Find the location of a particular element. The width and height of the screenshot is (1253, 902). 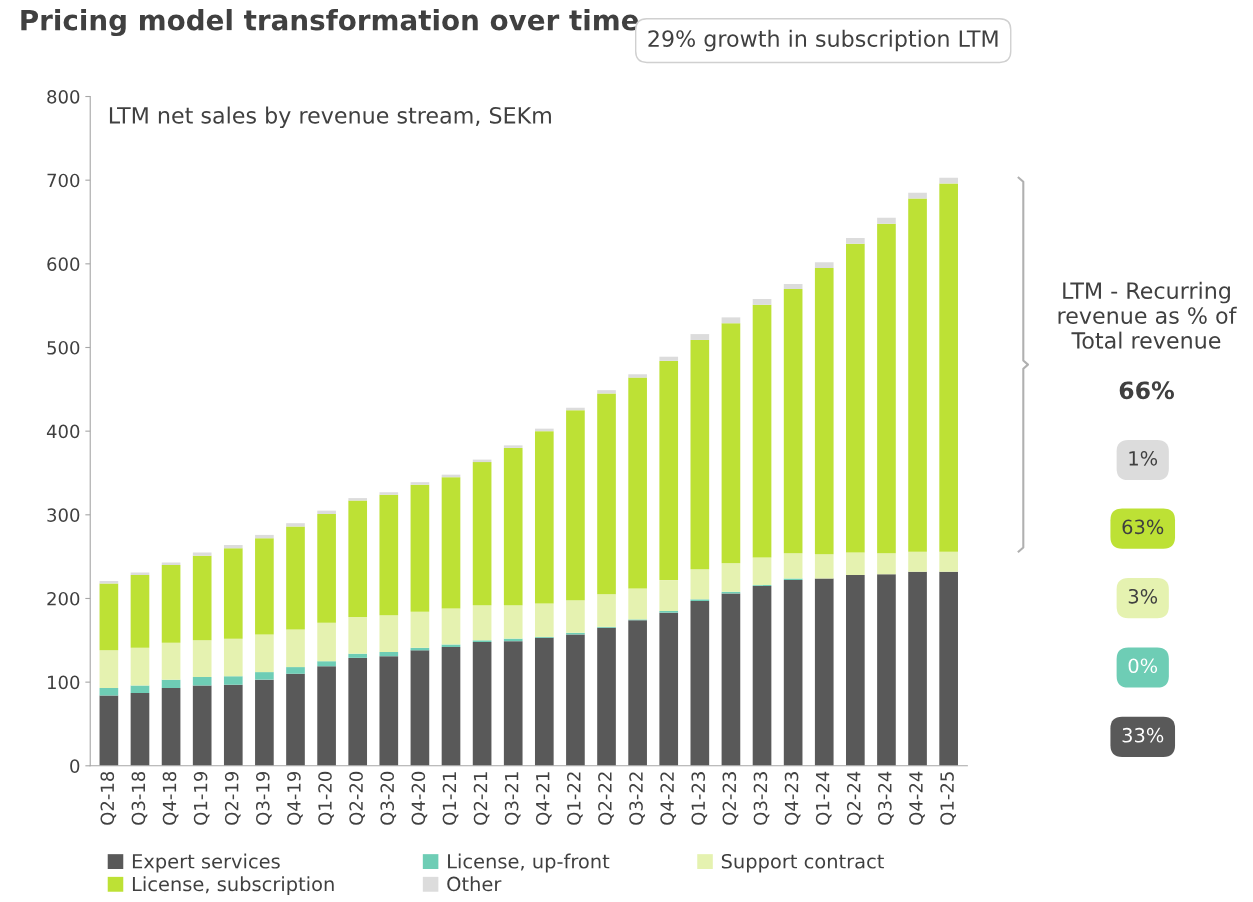

x-tick-label: Q3-18 is located at coordinates (139, 798).